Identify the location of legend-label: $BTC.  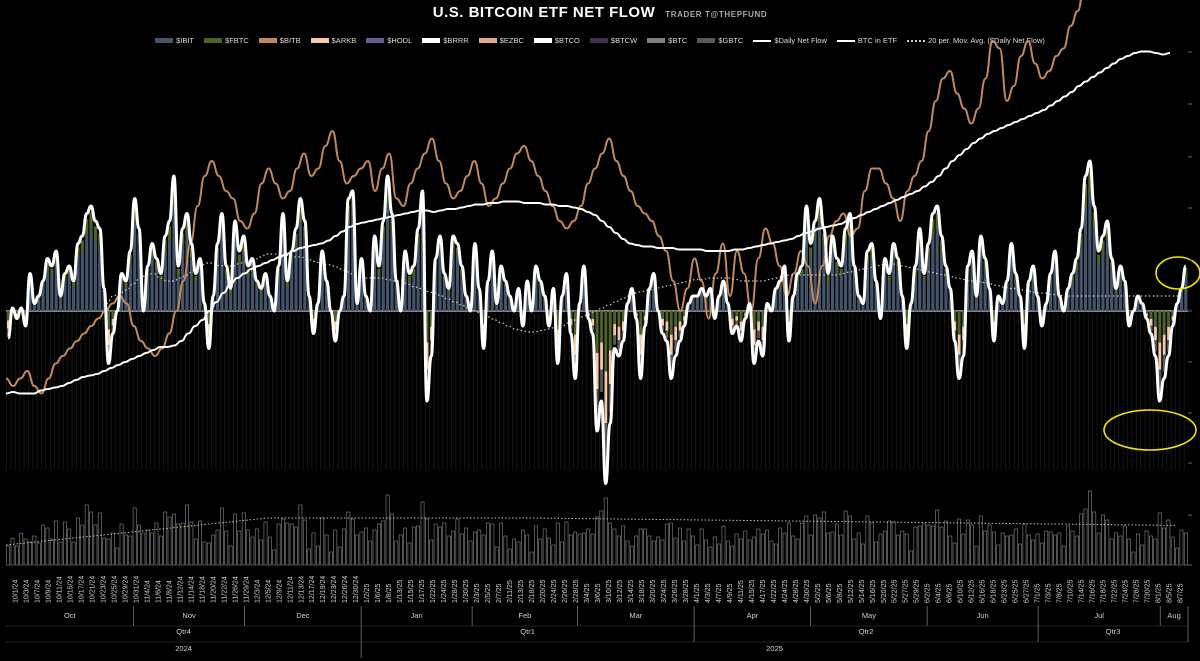
(678, 40).